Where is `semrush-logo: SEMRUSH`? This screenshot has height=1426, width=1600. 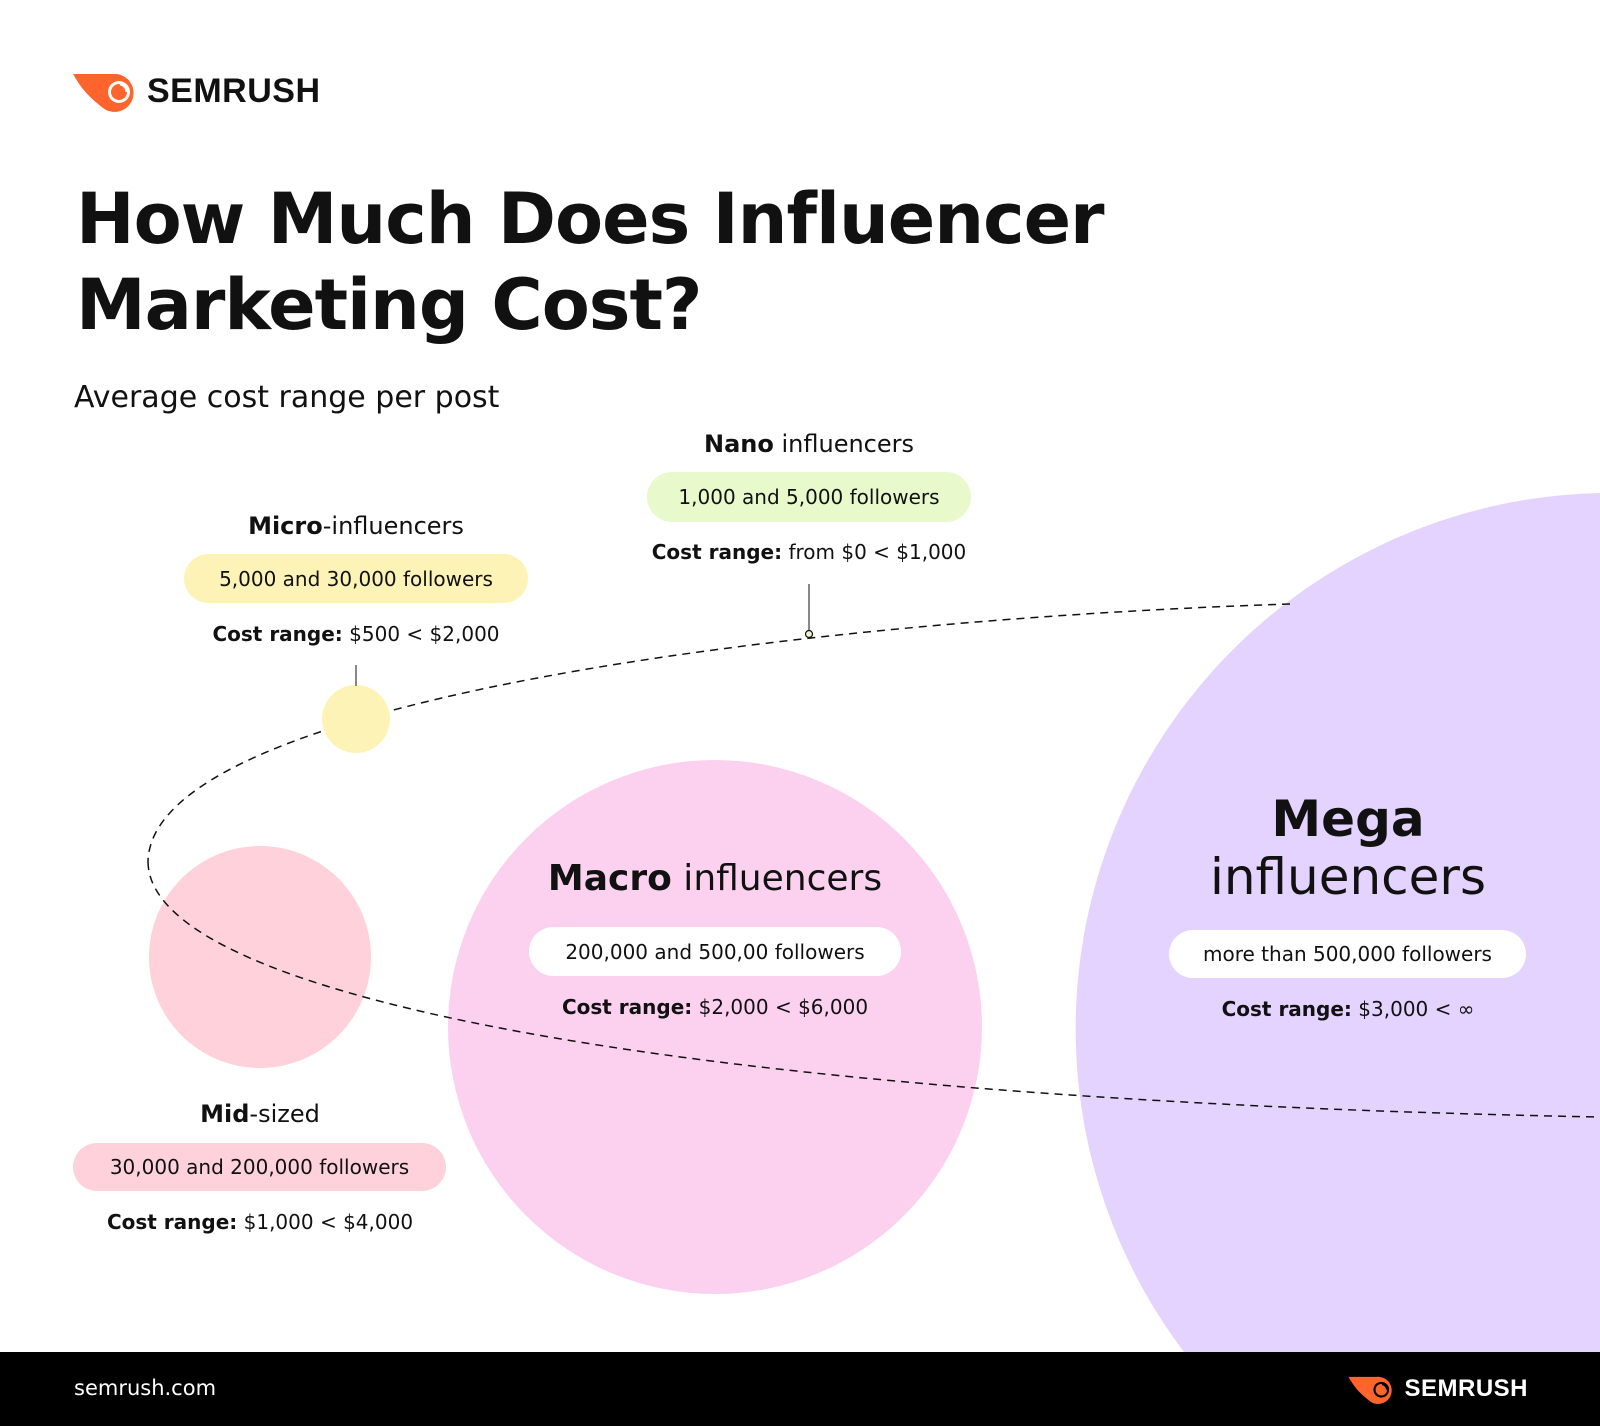 semrush-logo: SEMRUSH is located at coordinates (197, 91).